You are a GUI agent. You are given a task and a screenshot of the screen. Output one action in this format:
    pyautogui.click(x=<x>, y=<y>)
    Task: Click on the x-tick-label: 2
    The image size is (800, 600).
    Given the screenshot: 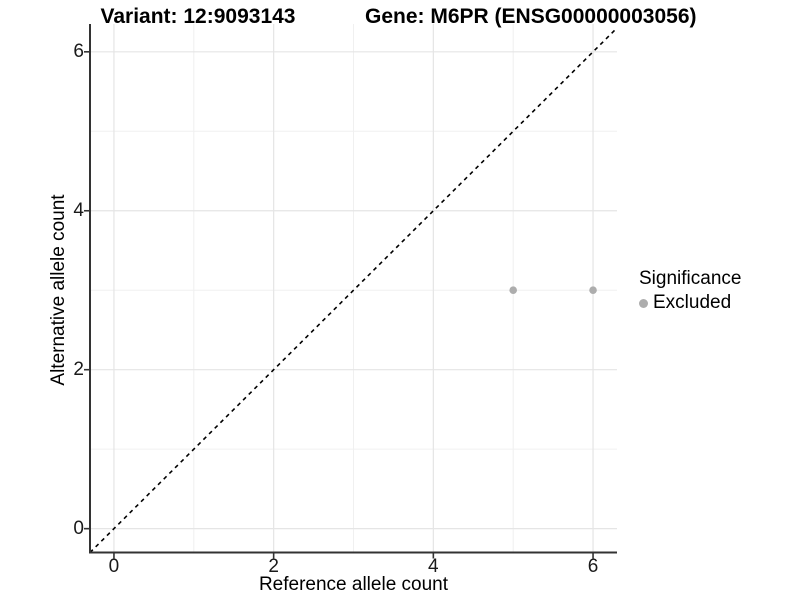 What is the action you would take?
    pyautogui.click(x=273, y=566)
    